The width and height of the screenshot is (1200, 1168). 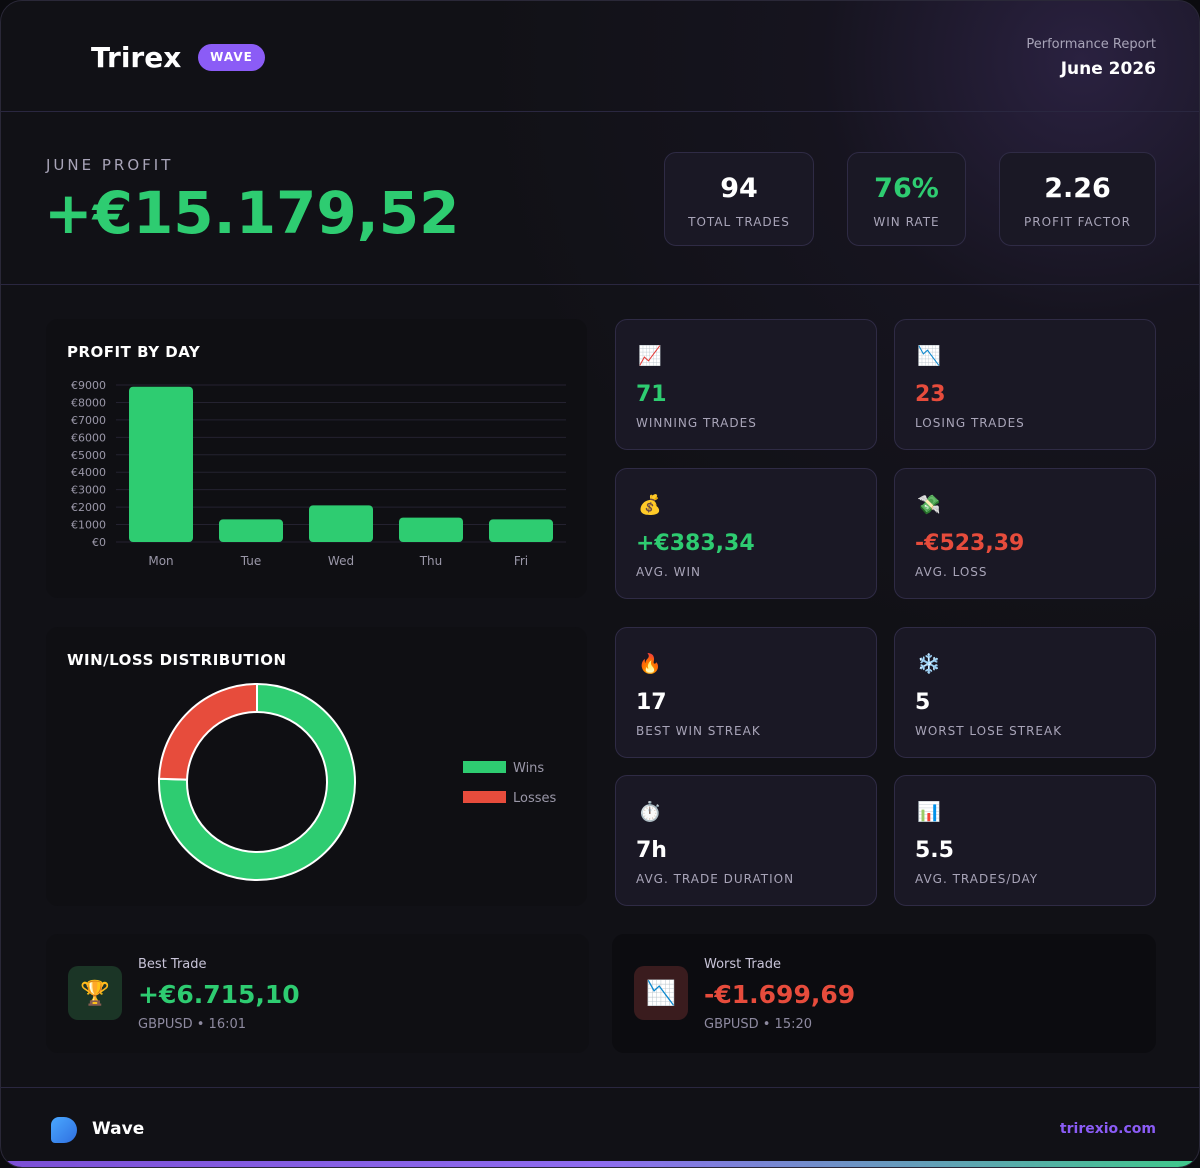 I want to click on y-tick-label: €9000, so click(x=88, y=385).